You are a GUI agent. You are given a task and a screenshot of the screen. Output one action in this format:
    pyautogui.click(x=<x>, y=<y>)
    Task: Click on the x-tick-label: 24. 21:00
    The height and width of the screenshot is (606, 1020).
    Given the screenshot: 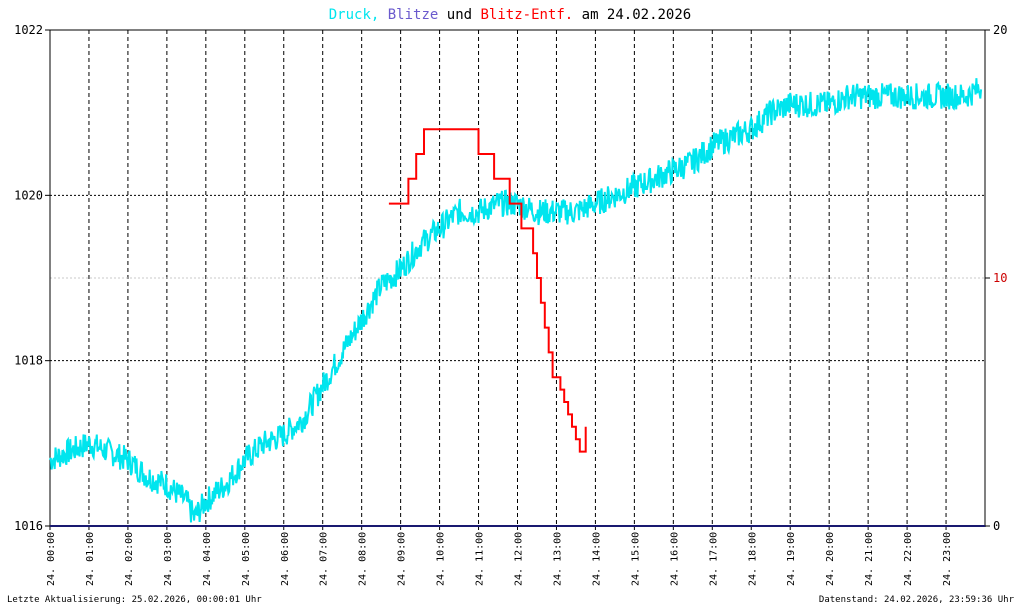 What is the action you would take?
    pyautogui.click(x=869, y=559)
    